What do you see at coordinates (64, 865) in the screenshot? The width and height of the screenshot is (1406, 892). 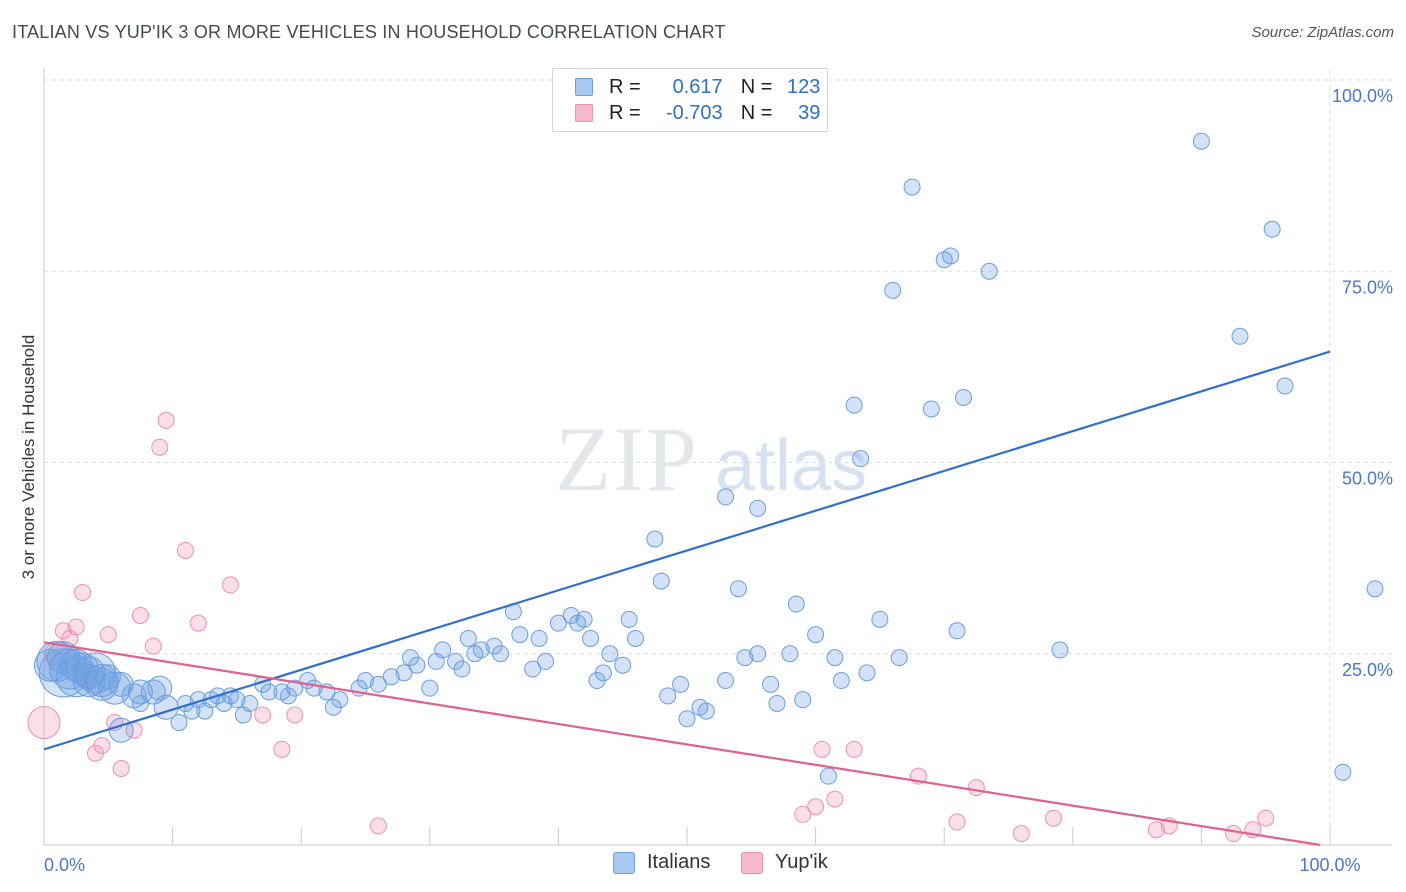 I see `x-tick-label: 0.0%` at bounding box center [64, 865].